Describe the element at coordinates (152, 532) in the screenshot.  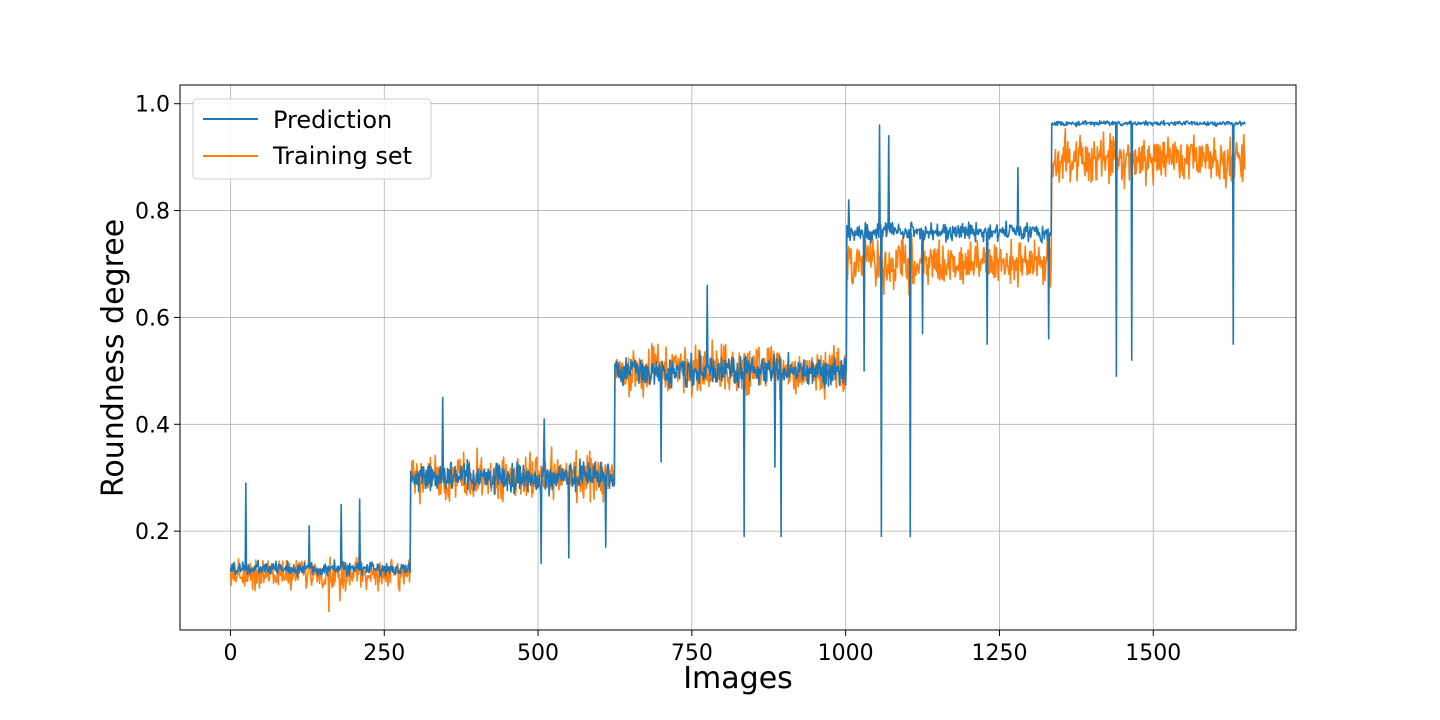
I see `y-tick-label: 0.2` at that location.